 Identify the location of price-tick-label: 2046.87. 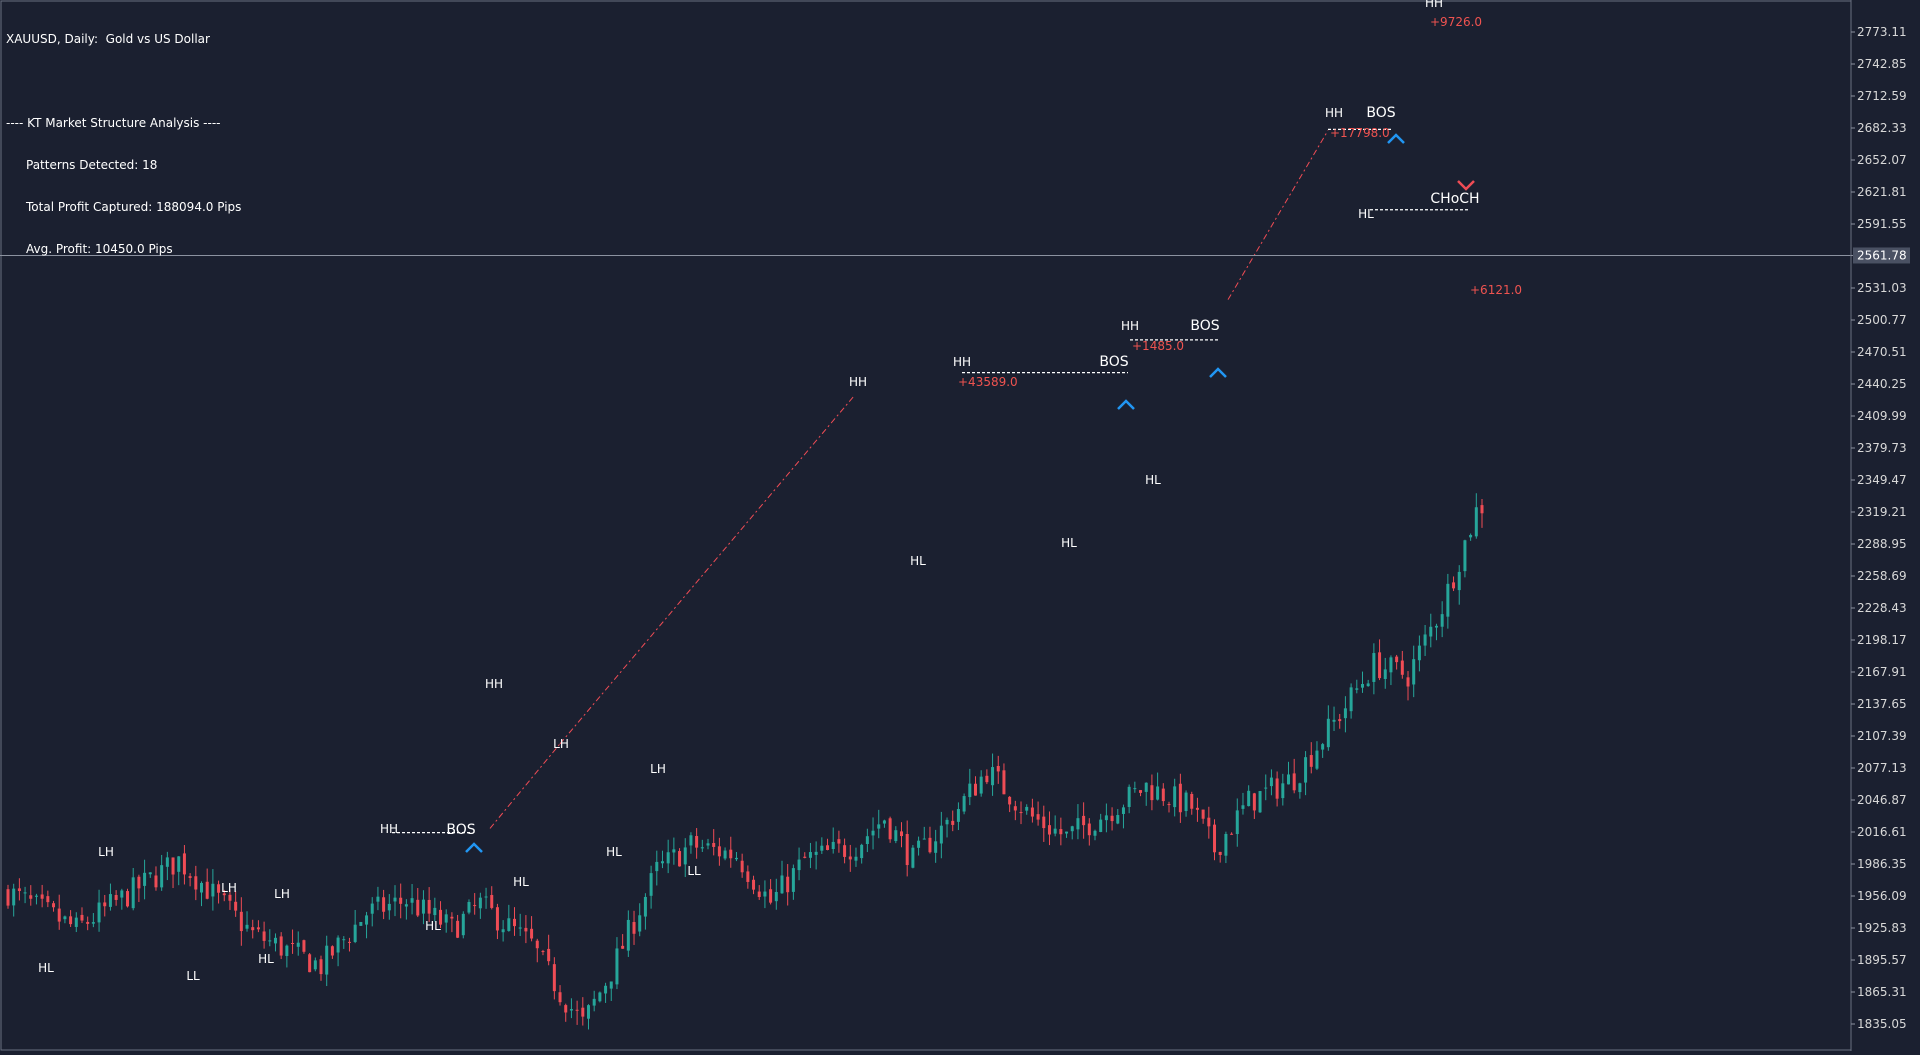
(1882, 800).